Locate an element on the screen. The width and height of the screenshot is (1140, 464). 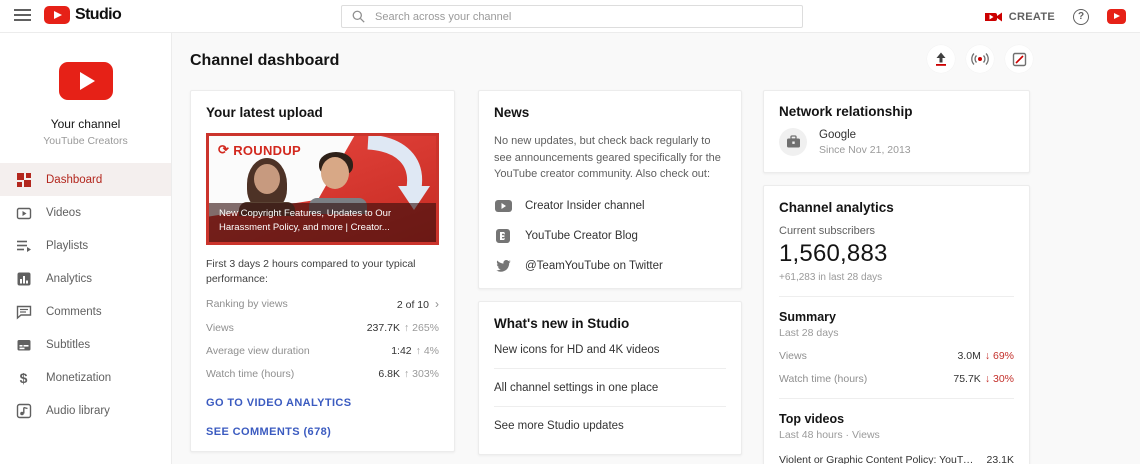
subscribers-delta: +61,283 in last 28 days is located at coordinates (831, 277).